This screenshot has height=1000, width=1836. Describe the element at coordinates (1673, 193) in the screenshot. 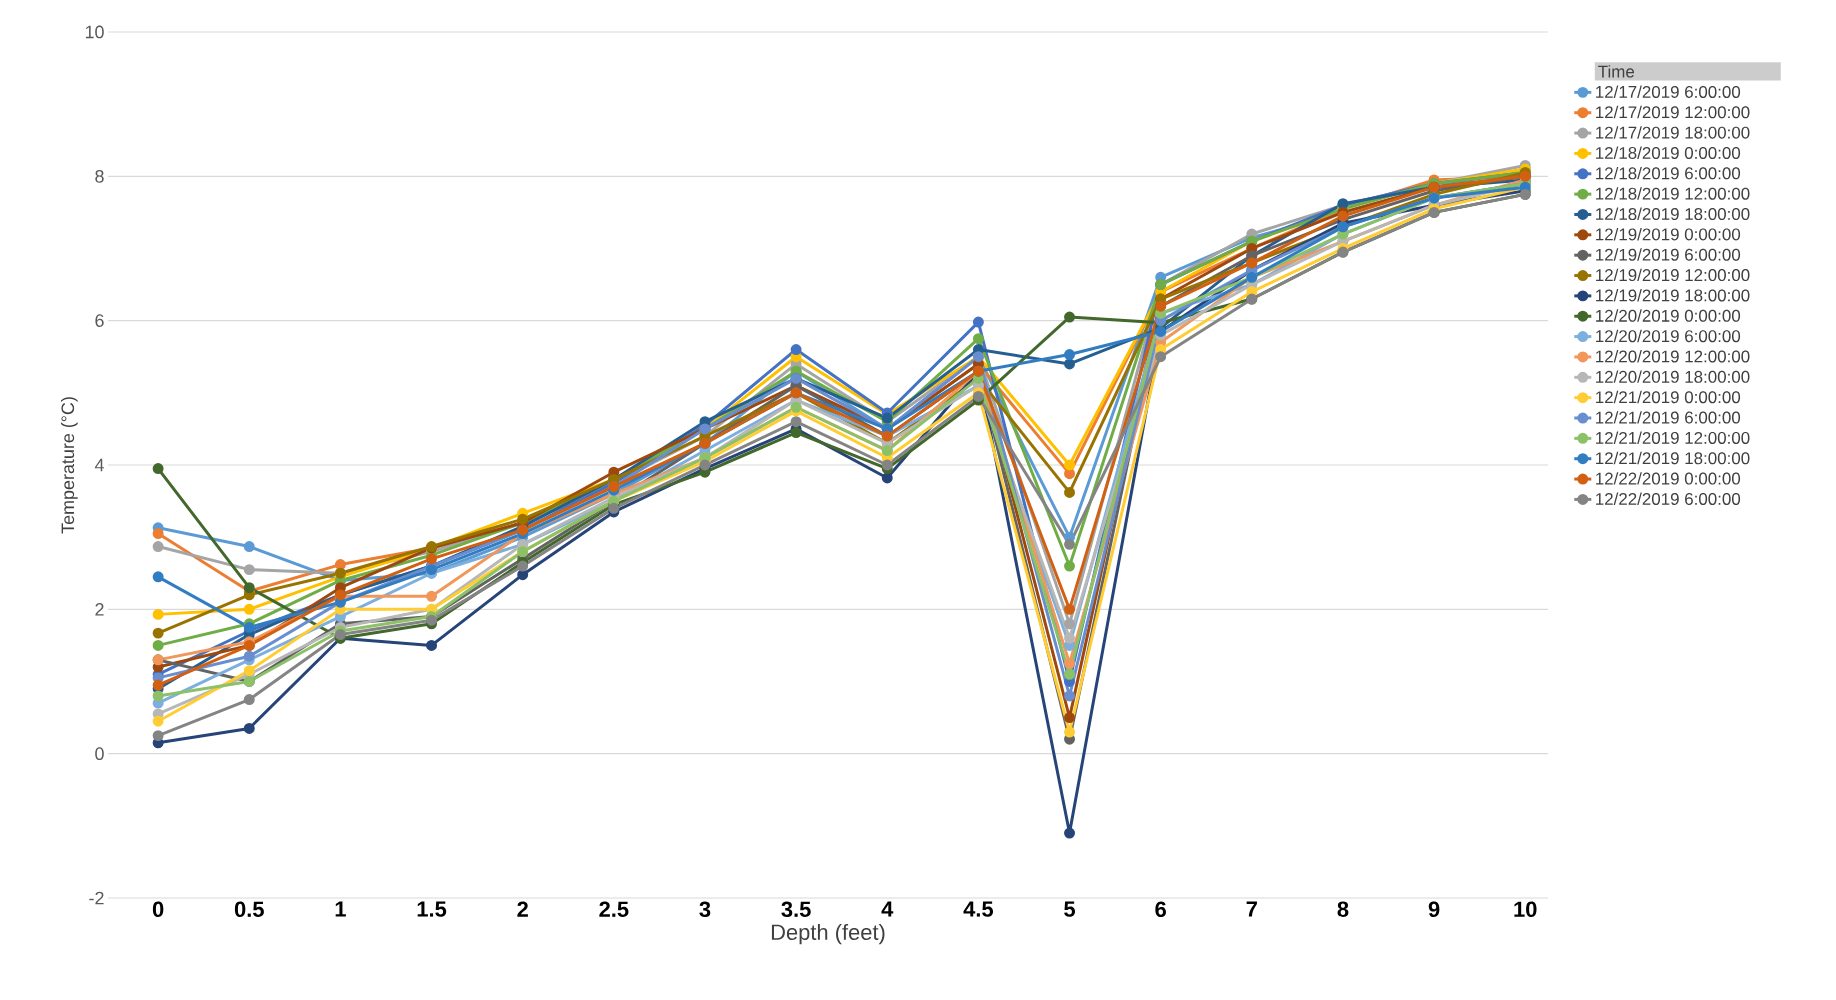

I see `legend-label: 12/18/2019 12:00:00` at that location.